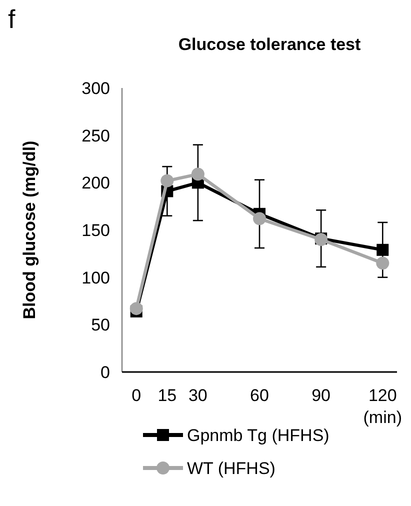  Describe the element at coordinates (382, 417) in the screenshot. I see `x-axis-title: (min)` at that location.